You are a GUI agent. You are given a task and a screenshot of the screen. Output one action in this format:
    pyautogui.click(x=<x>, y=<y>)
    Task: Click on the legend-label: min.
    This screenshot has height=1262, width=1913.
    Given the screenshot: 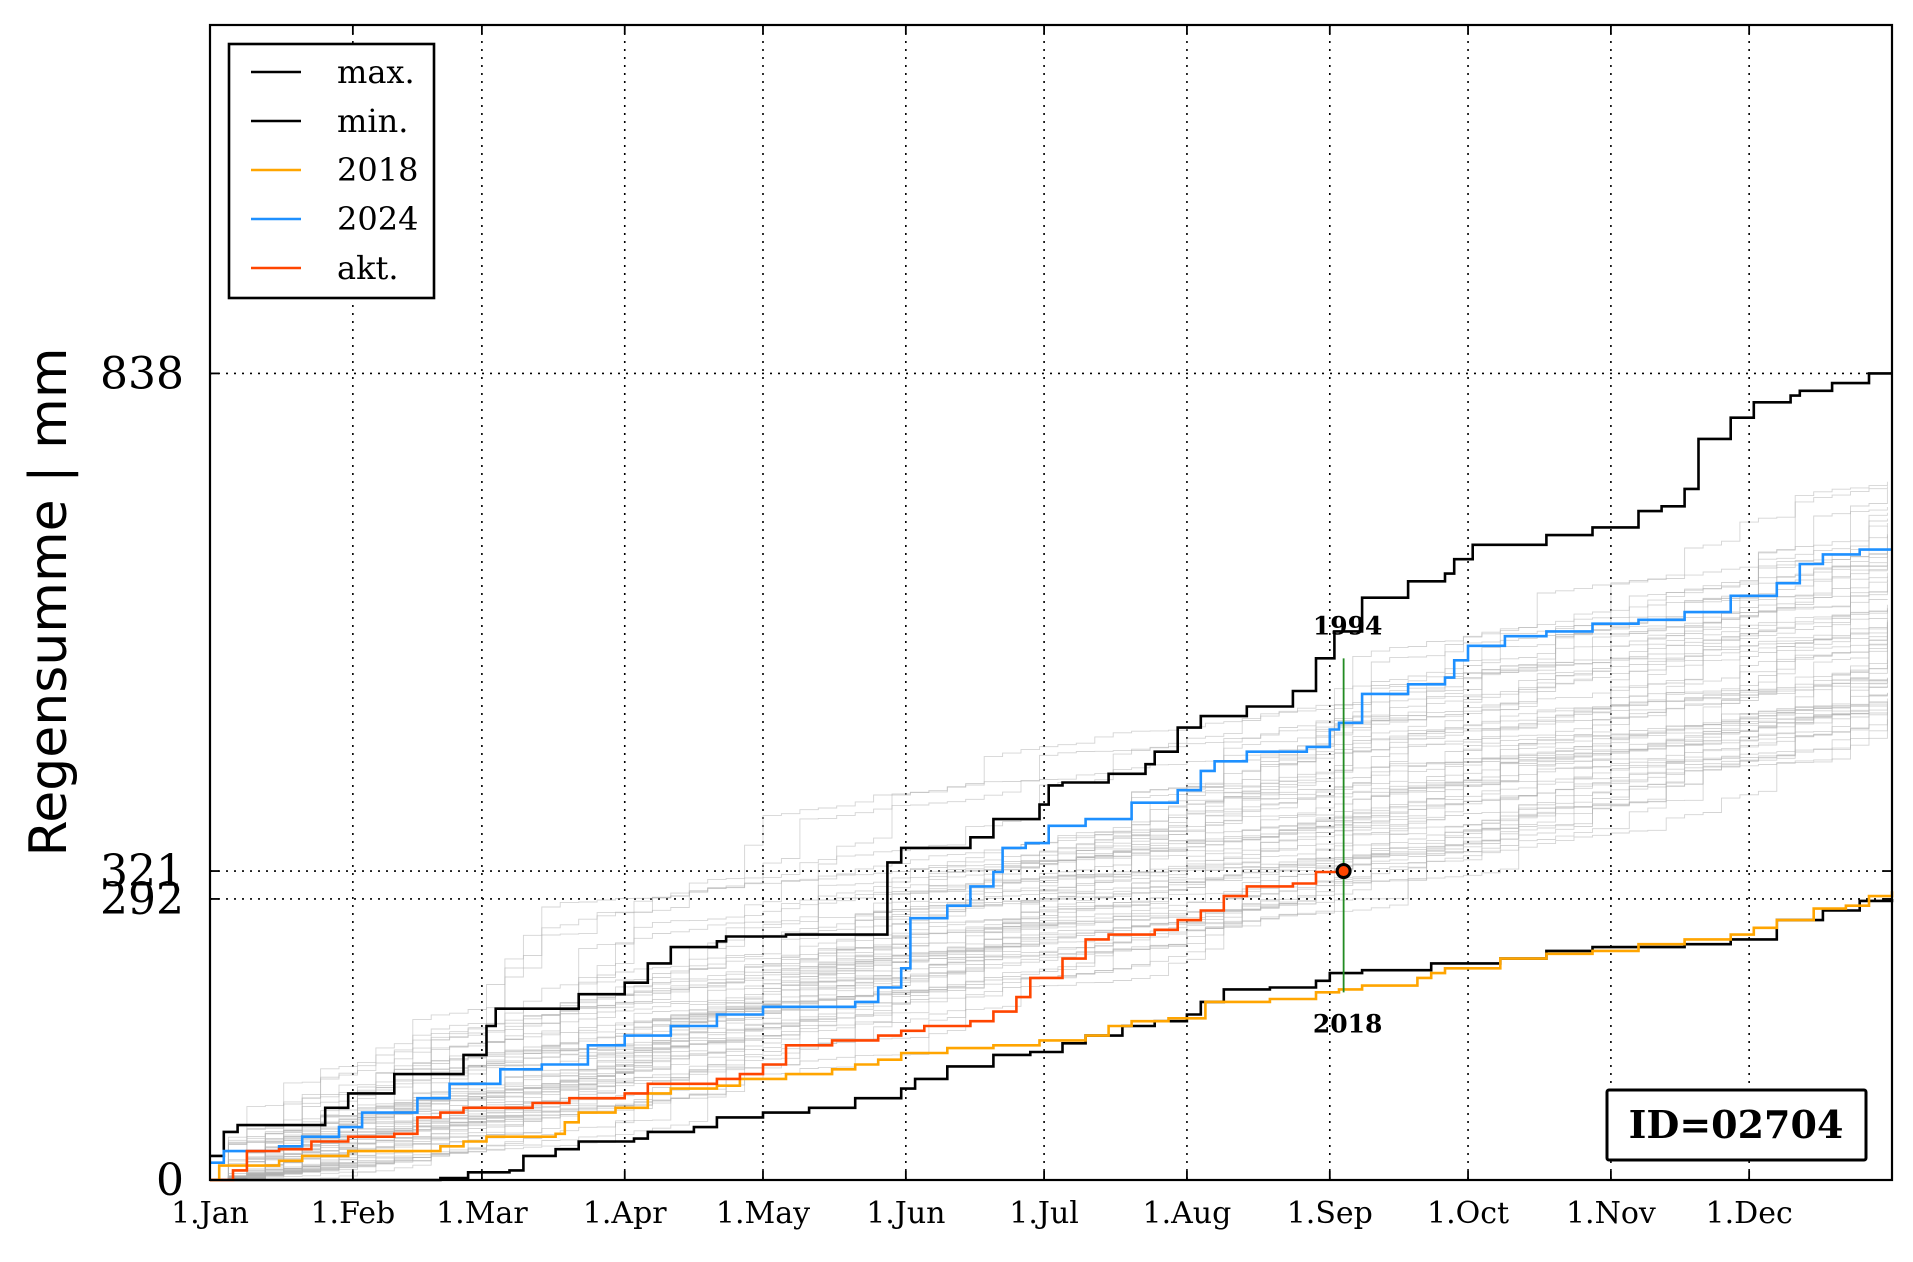 What is the action you would take?
    pyautogui.click(x=372, y=121)
    